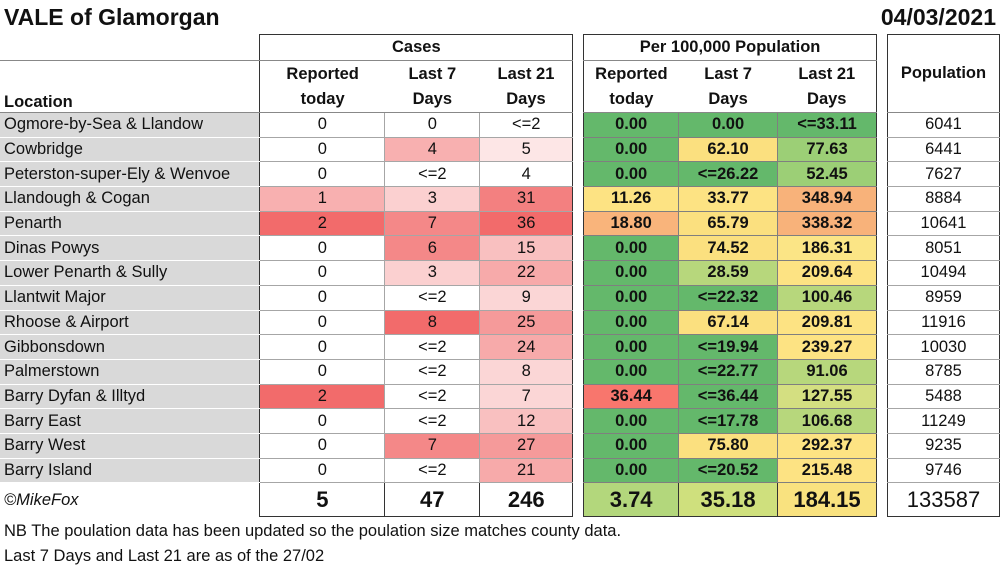 Image resolution: width=1000 pixels, height=572 pixels. Describe the element at coordinates (130, 174) in the screenshot. I see `location-cell: Peterston-super-Ely & Wenvoe` at that location.